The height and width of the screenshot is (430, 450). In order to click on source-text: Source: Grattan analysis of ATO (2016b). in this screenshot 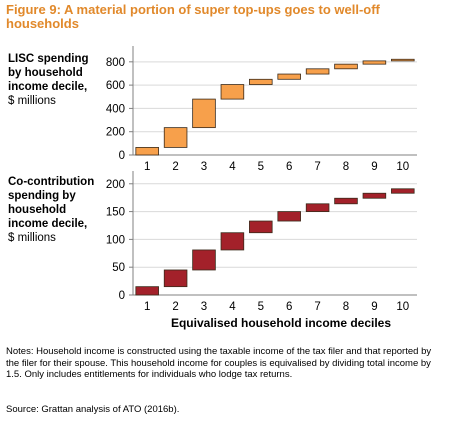, I will do `click(93, 409)`.